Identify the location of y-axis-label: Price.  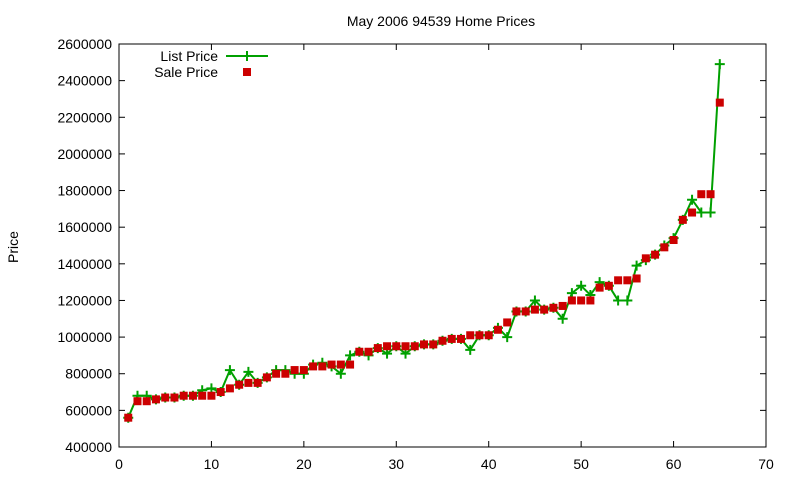
(13, 247).